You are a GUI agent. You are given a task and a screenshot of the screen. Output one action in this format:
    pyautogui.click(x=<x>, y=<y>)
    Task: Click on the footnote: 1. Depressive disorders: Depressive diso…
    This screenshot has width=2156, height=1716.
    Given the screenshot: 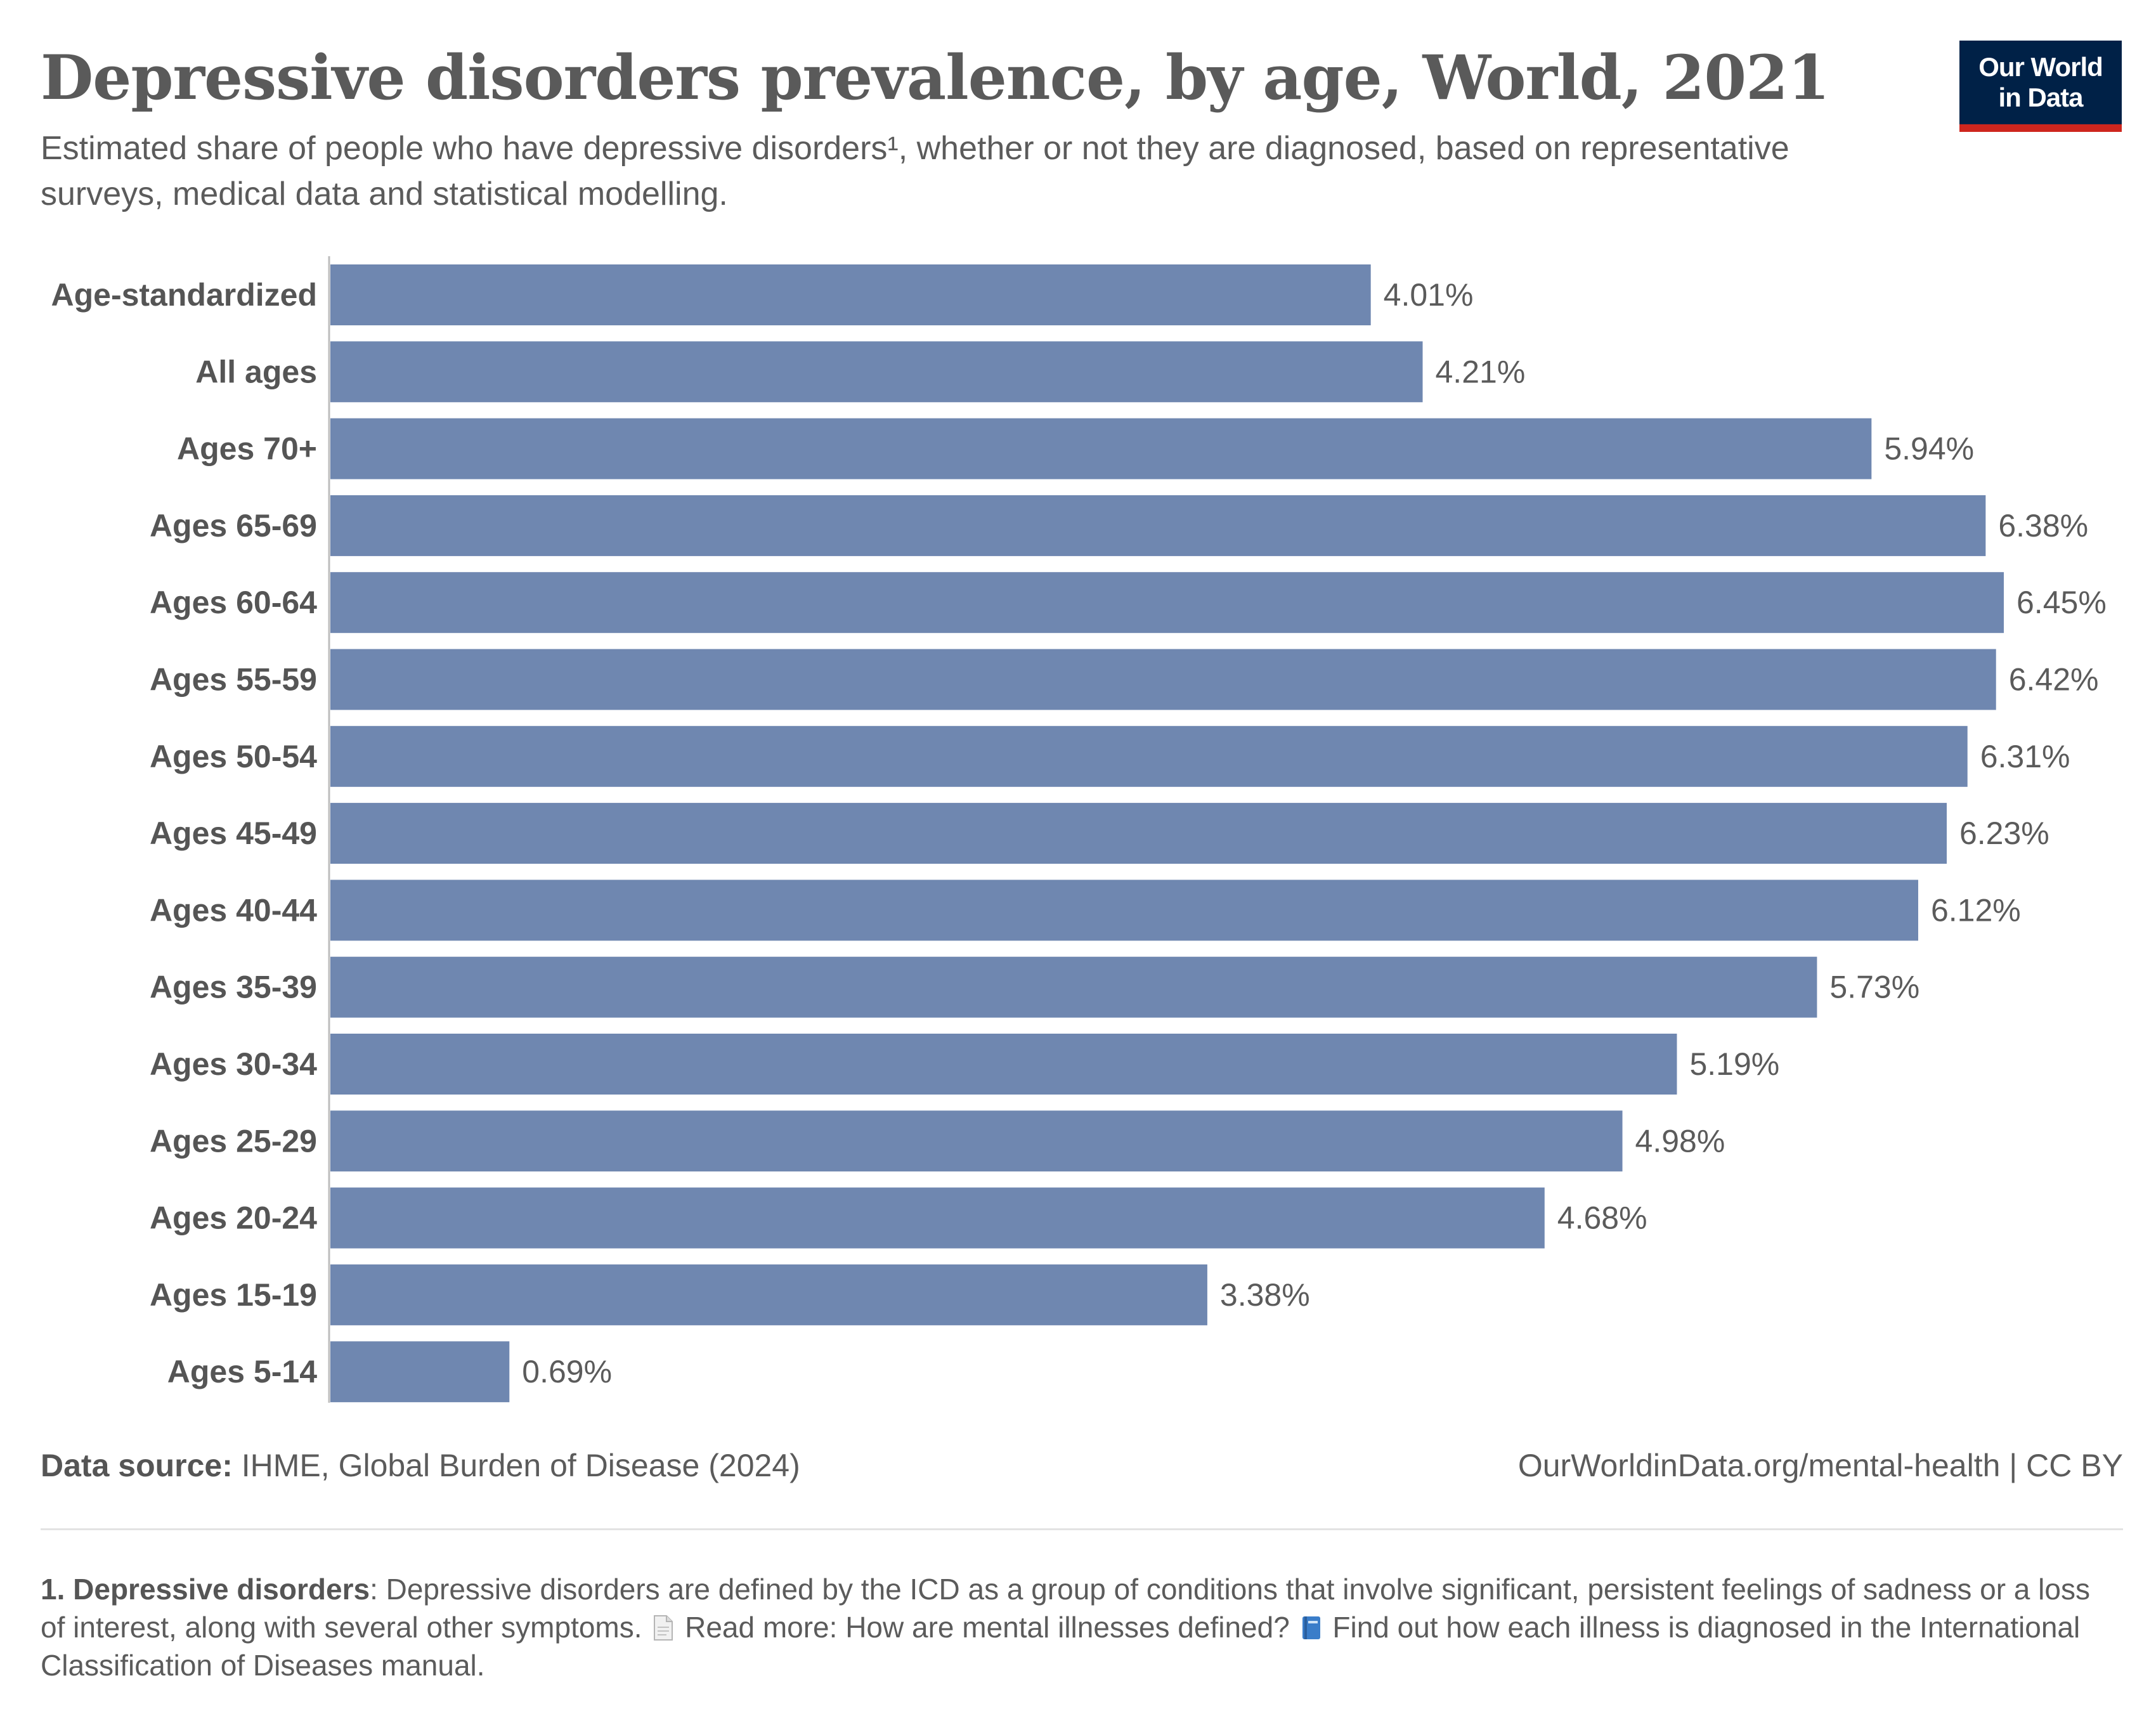 What is the action you would take?
    pyautogui.click(x=1068, y=1627)
    